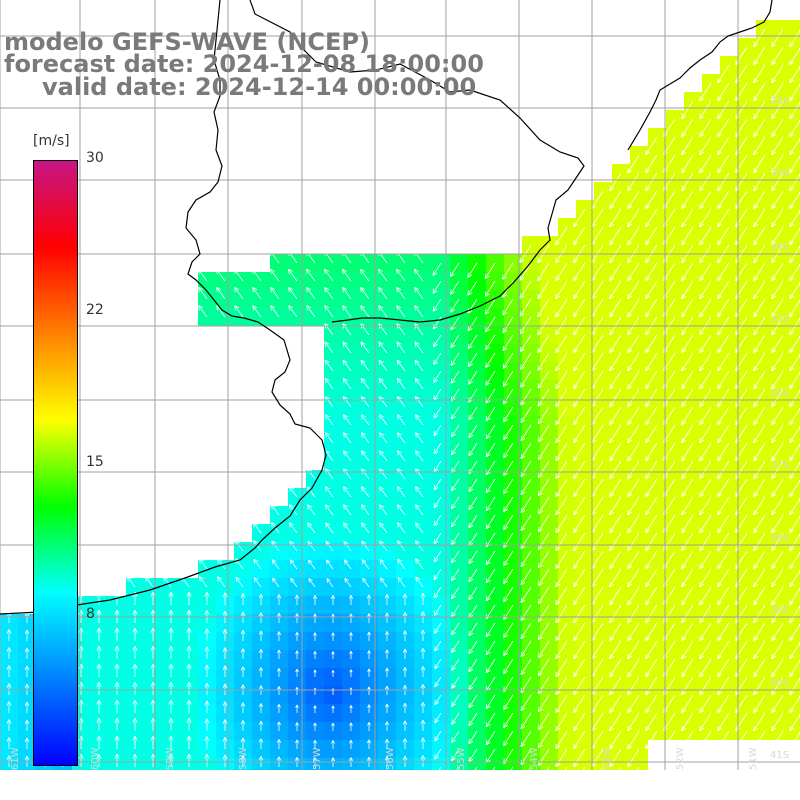 The width and height of the screenshot is (800, 800). Describe the element at coordinates (779, 393) in the screenshot. I see `lat-label: 36S` at that location.